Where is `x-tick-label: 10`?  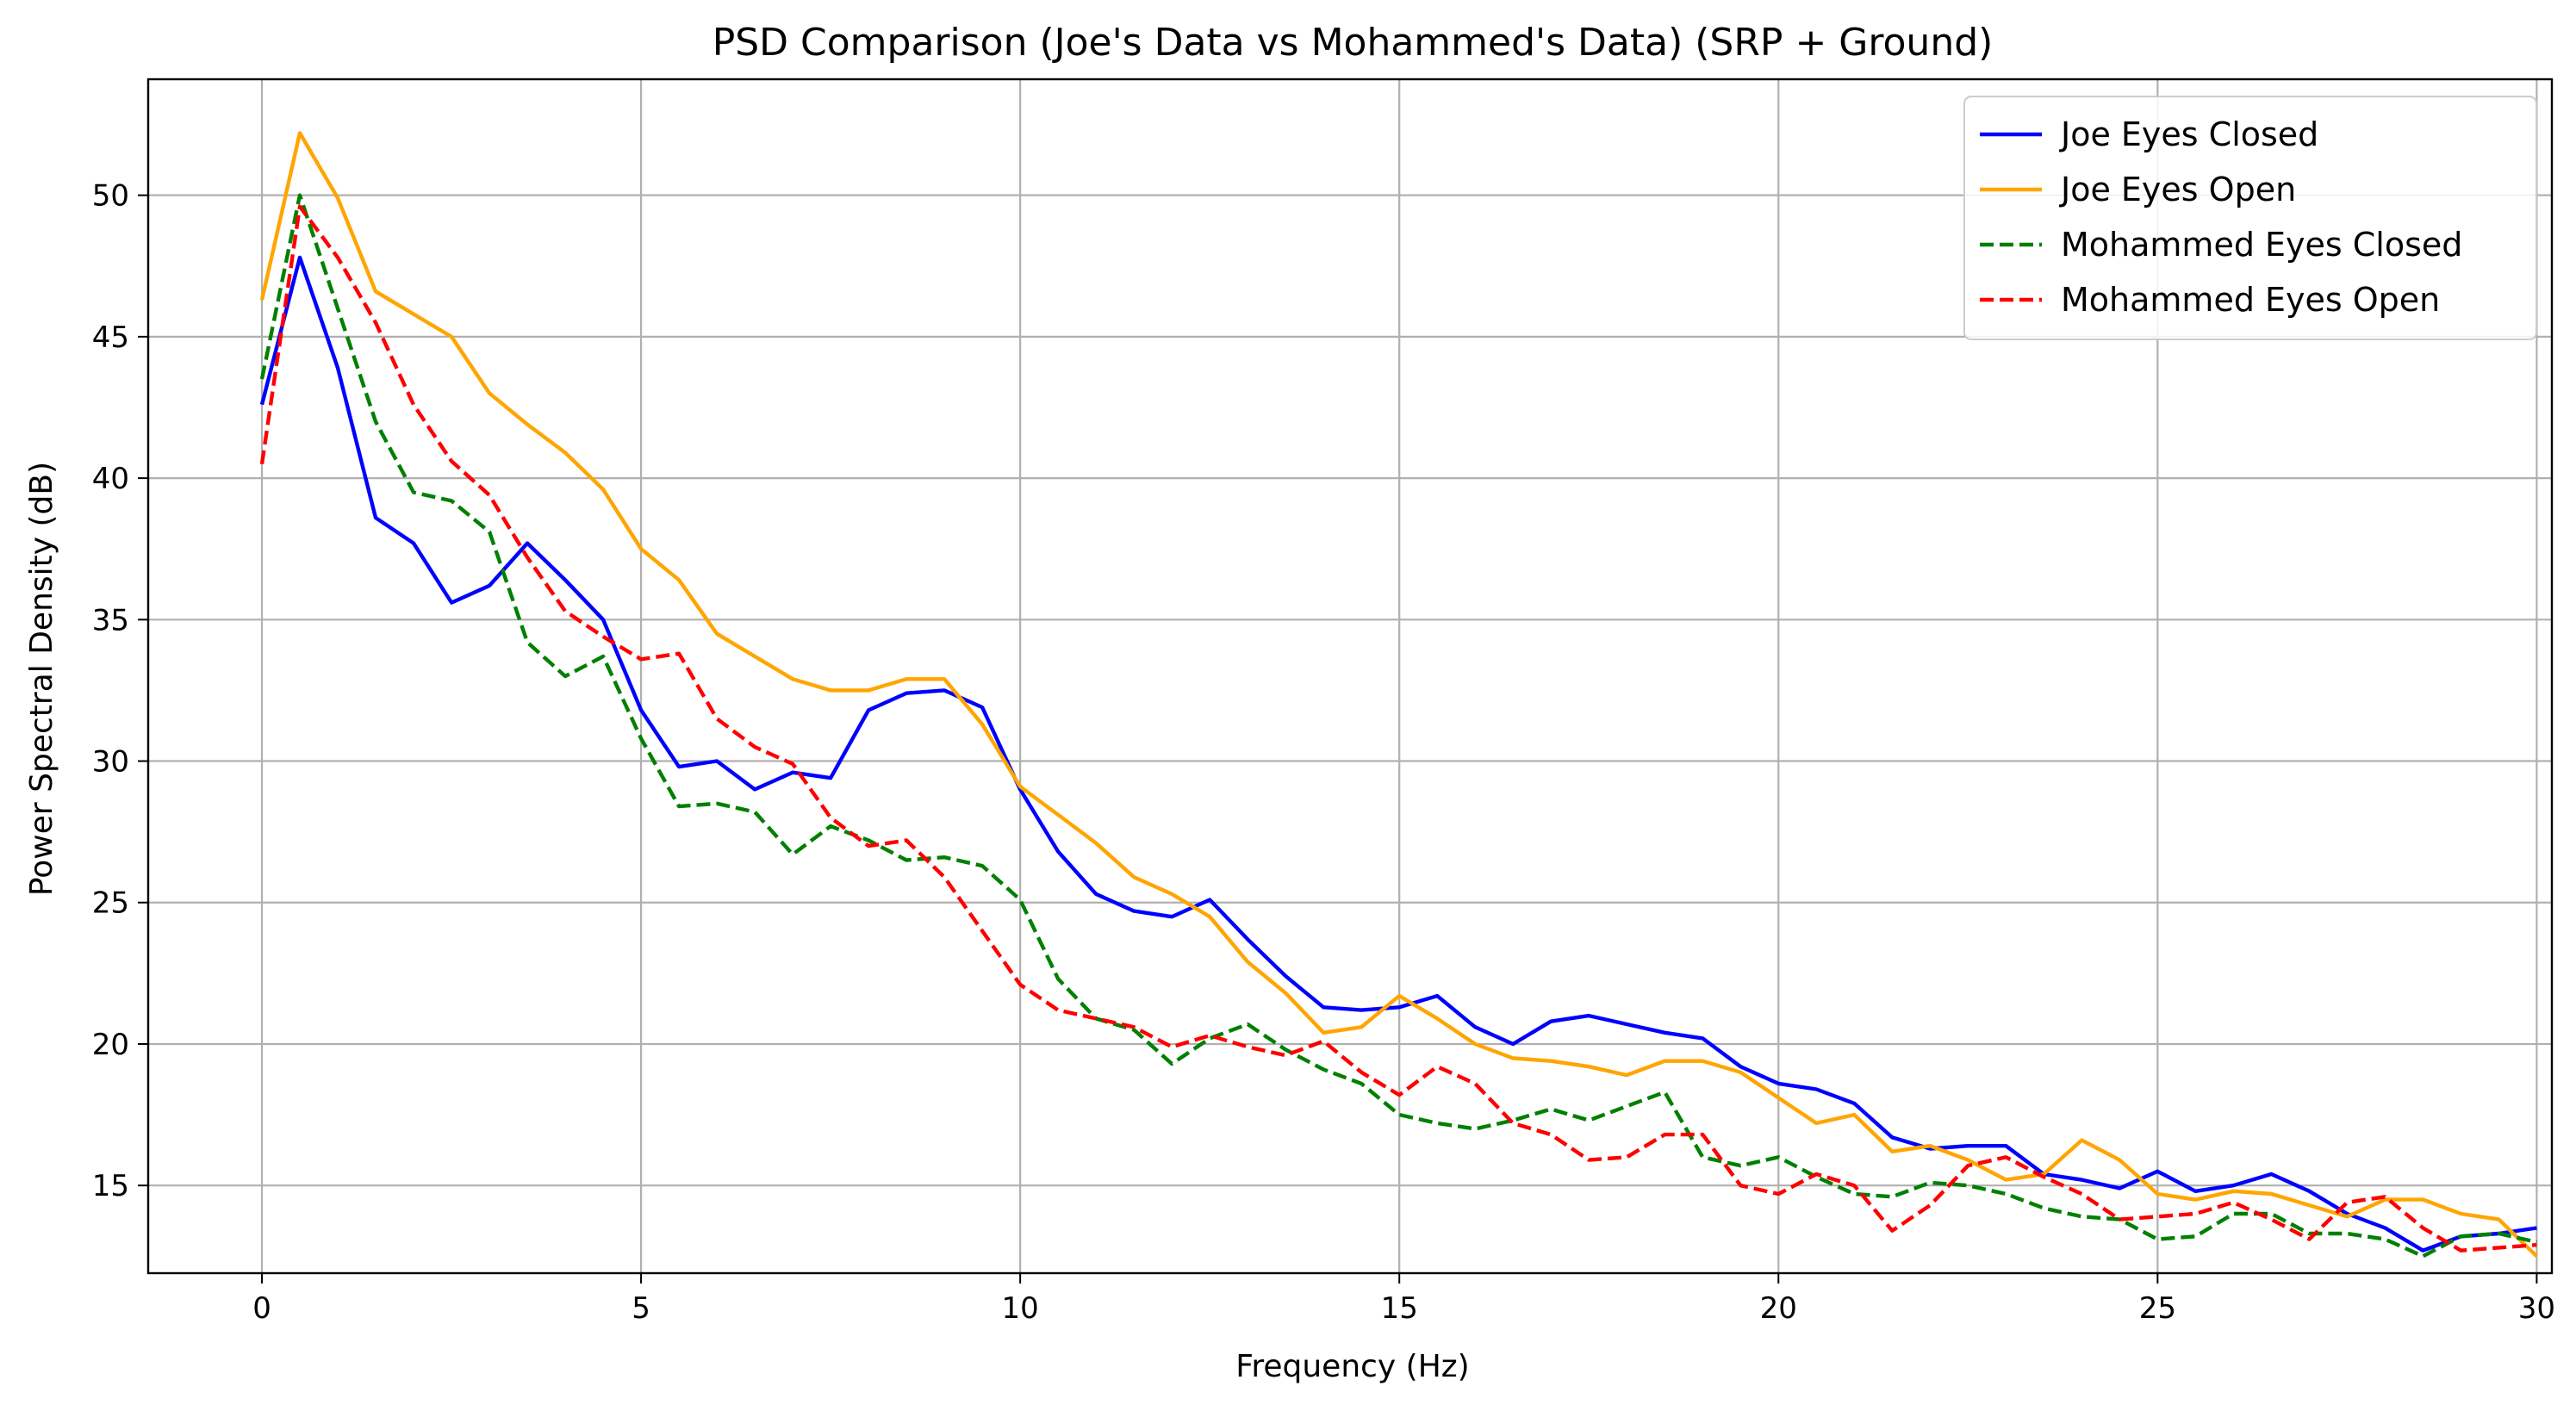
x-tick-label: 10 is located at coordinates (1021, 1308).